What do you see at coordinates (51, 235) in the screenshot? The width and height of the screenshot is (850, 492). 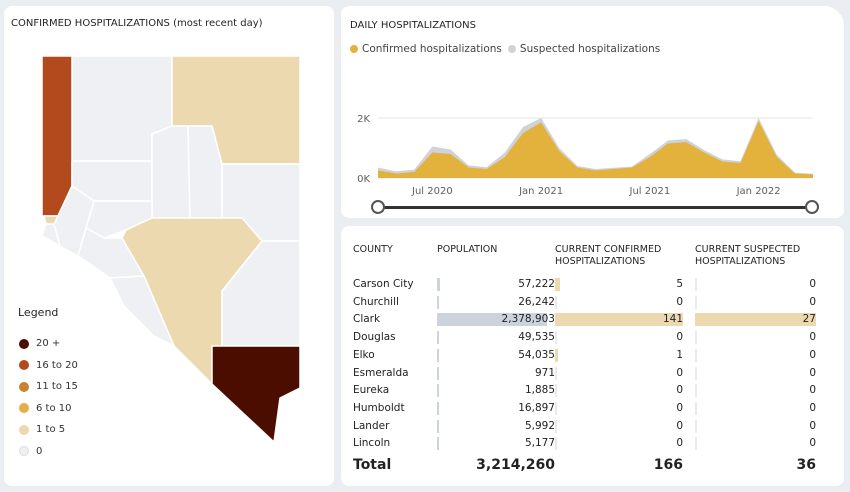 I see `county-douglas` at bounding box center [51, 235].